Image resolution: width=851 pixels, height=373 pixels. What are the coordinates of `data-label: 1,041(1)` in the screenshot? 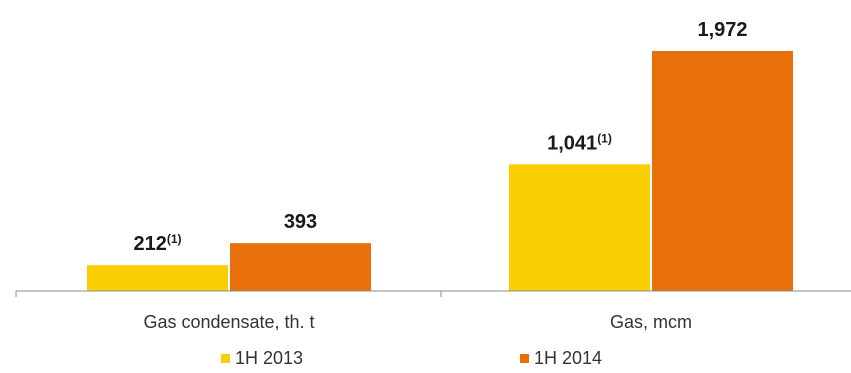 It's located at (579, 142).